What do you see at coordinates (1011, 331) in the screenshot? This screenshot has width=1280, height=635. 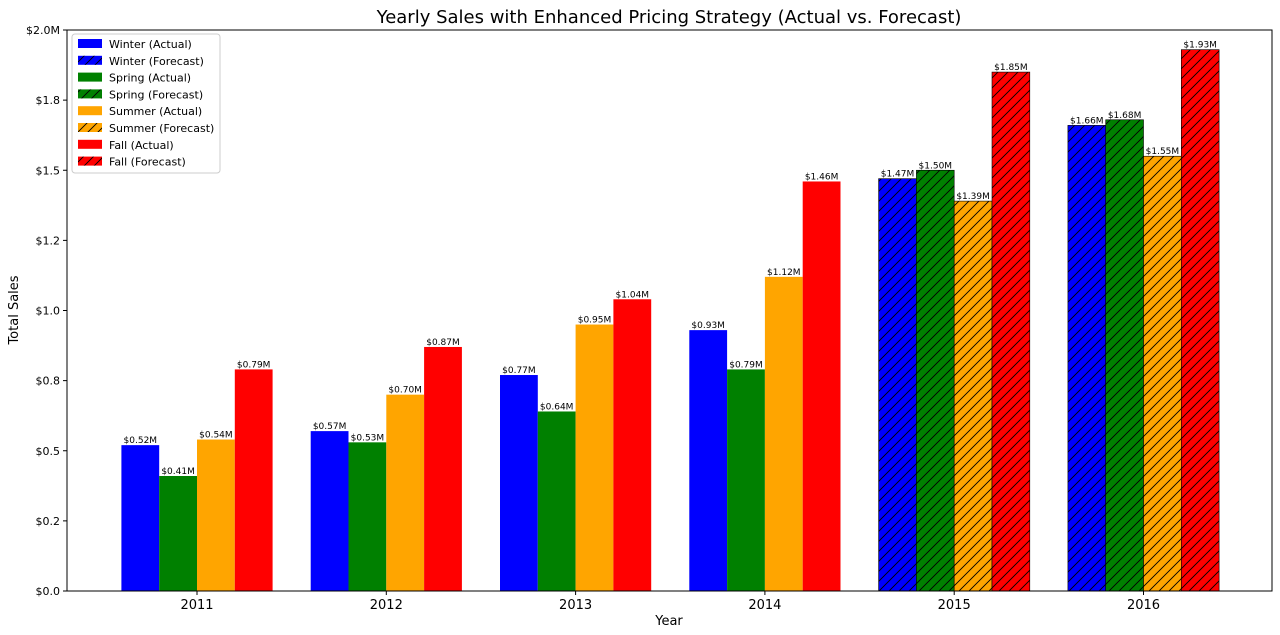 I see `bar-hatch-fall-2015` at bounding box center [1011, 331].